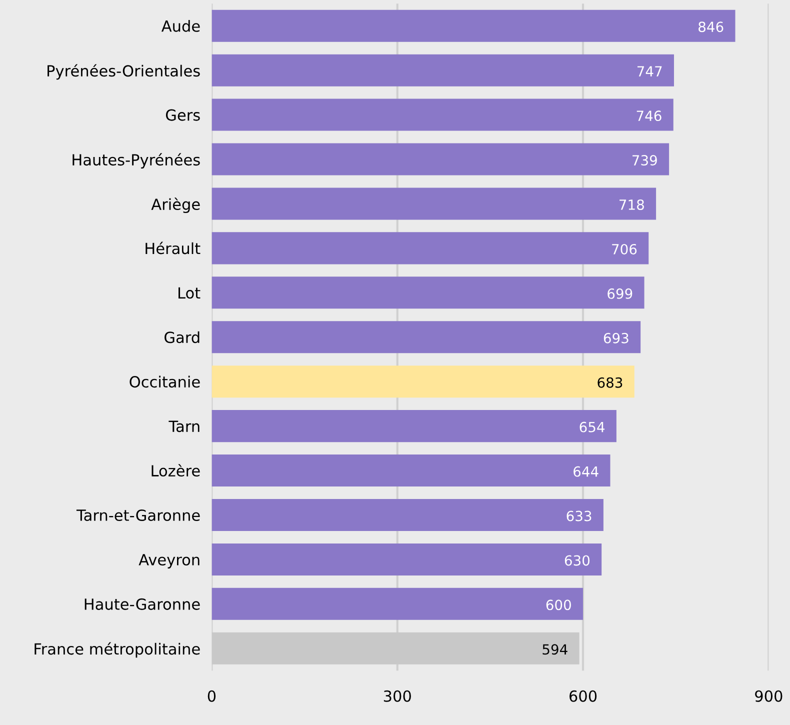 The height and width of the screenshot is (725, 790). What do you see at coordinates (138, 515) in the screenshot?
I see `y-tick-label: Tarn-et-Garonne` at bounding box center [138, 515].